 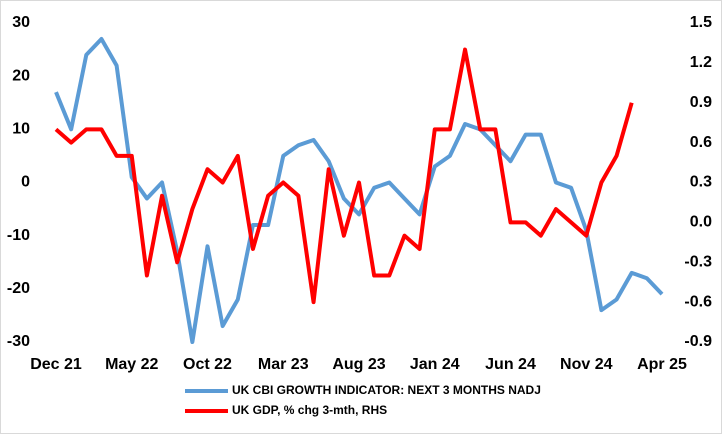 I want to click on y-tick-label: 0, so click(x=25, y=182).